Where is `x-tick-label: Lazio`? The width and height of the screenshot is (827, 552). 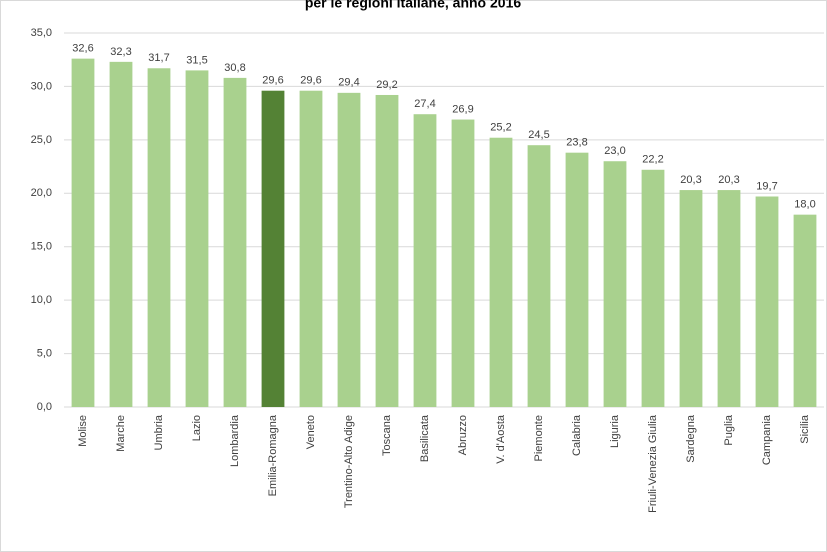 x-tick-label: Lazio is located at coordinates (197, 428).